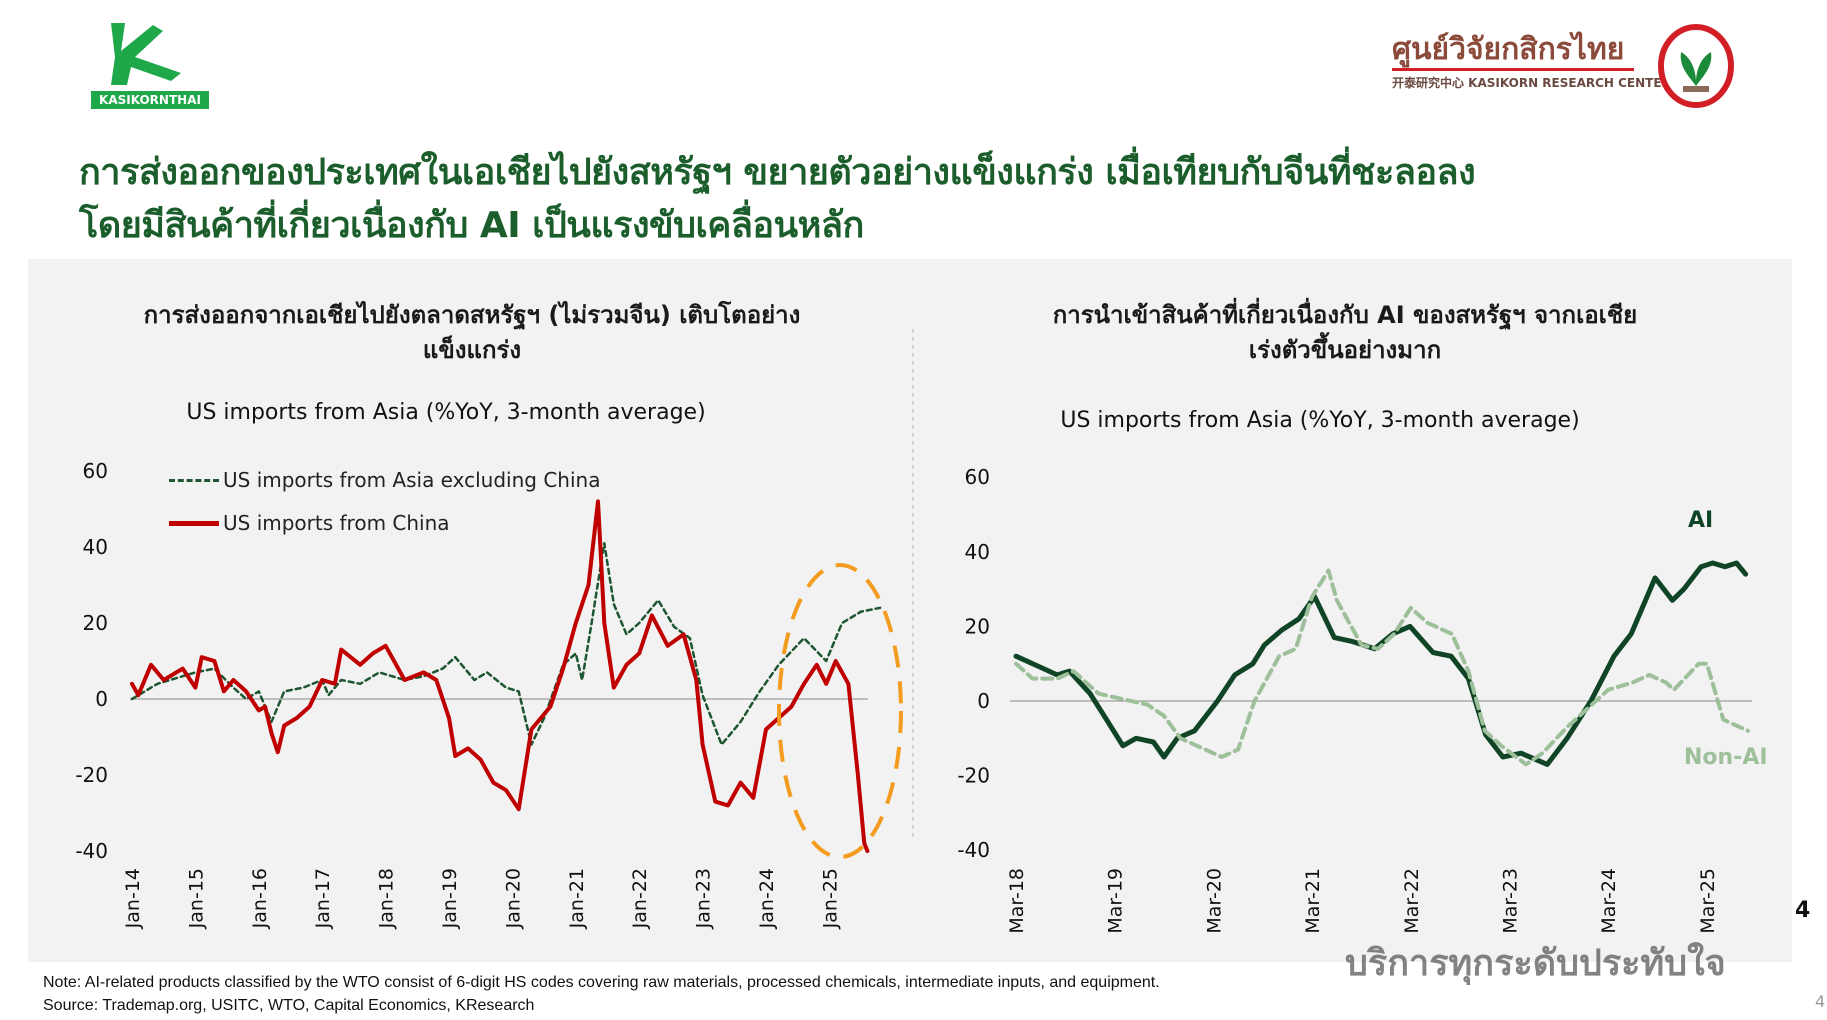 This screenshot has width=1827, height=1020. Describe the element at coordinates (387, 898) in the screenshot. I see `x-tick-label: Jan-18` at that location.